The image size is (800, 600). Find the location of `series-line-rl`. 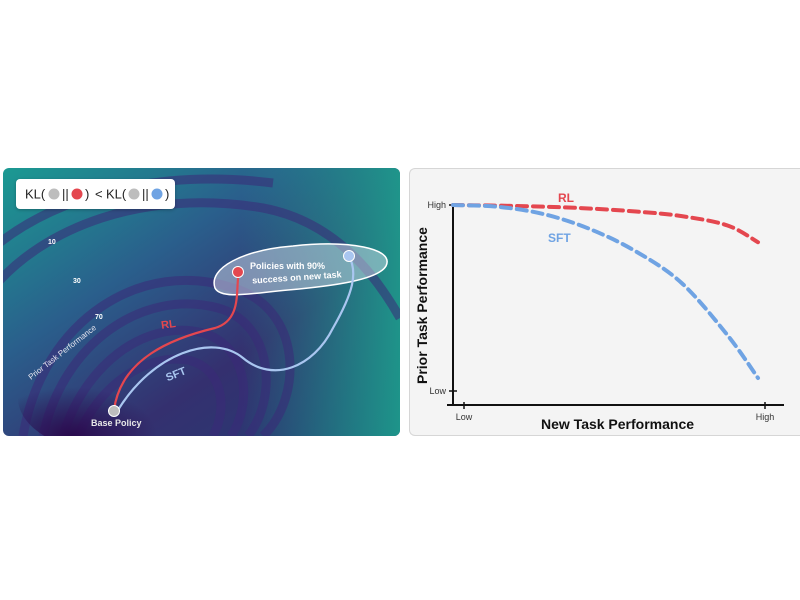

series-line-rl is located at coordinates (605, 224).